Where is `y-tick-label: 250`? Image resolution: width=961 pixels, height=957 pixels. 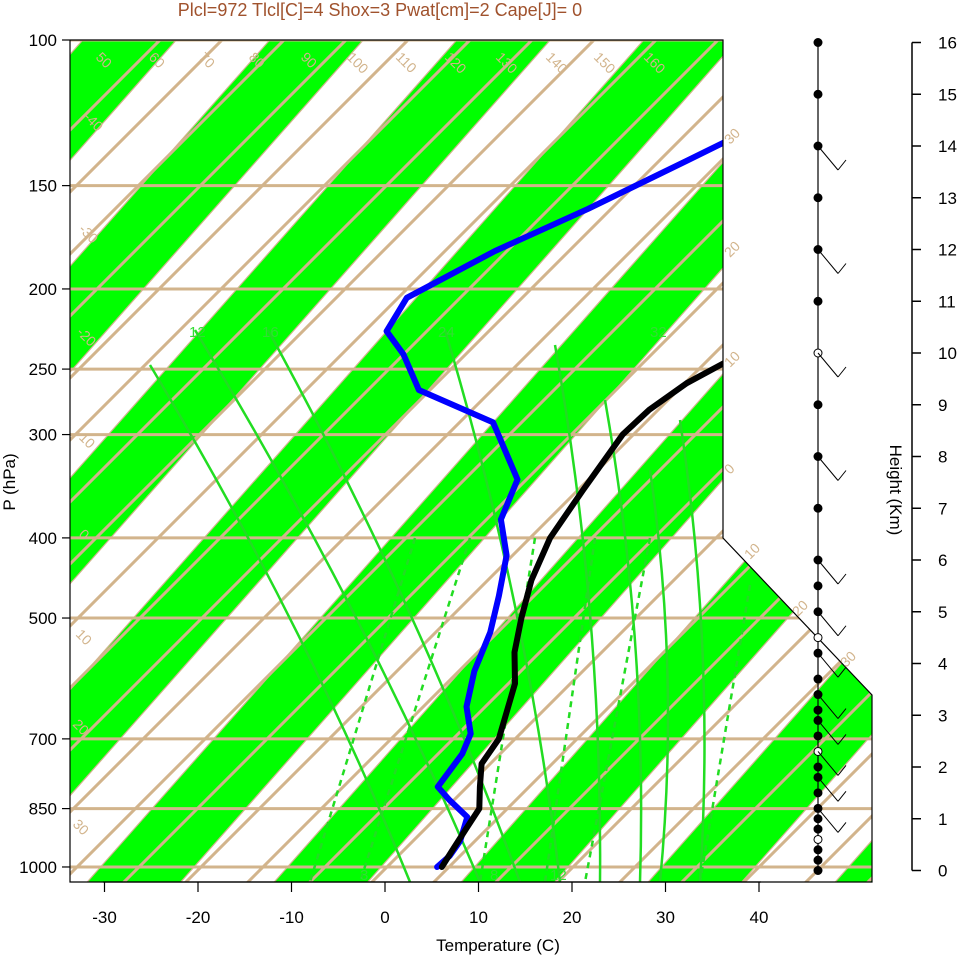
y-tick-label: 250 is located at coordinates (43, 369).